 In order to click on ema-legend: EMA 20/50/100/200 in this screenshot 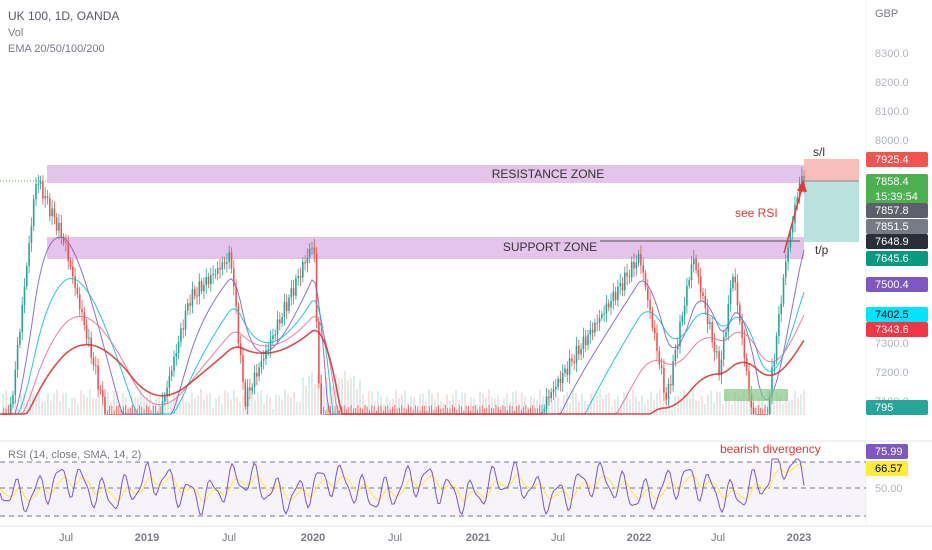, I will do `click(56, 49)`.